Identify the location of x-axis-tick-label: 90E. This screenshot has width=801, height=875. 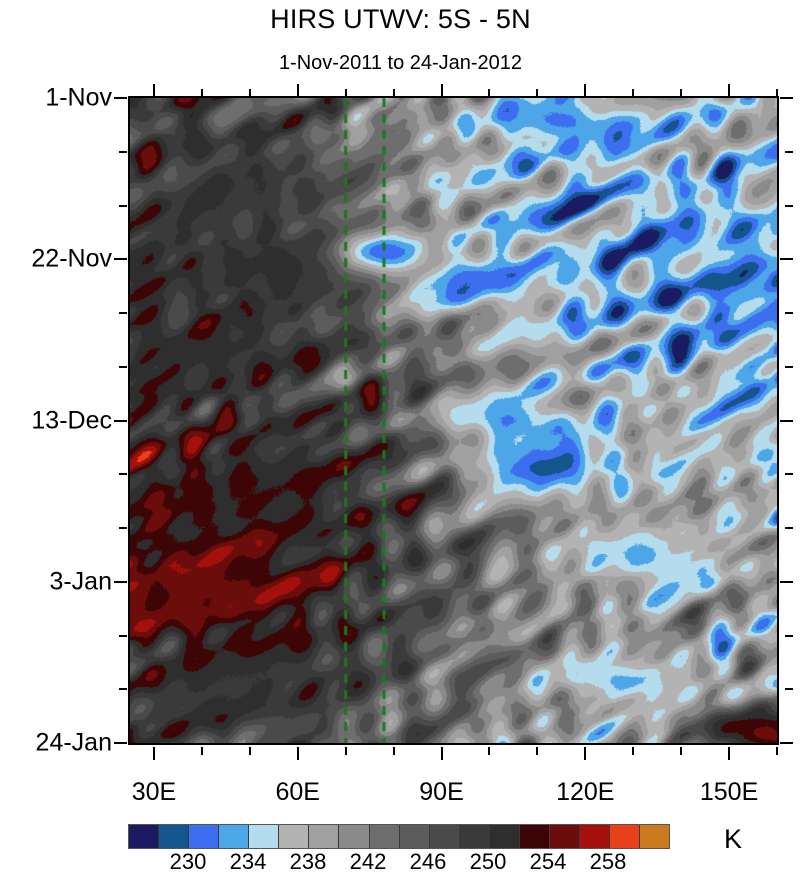
(441, 792).